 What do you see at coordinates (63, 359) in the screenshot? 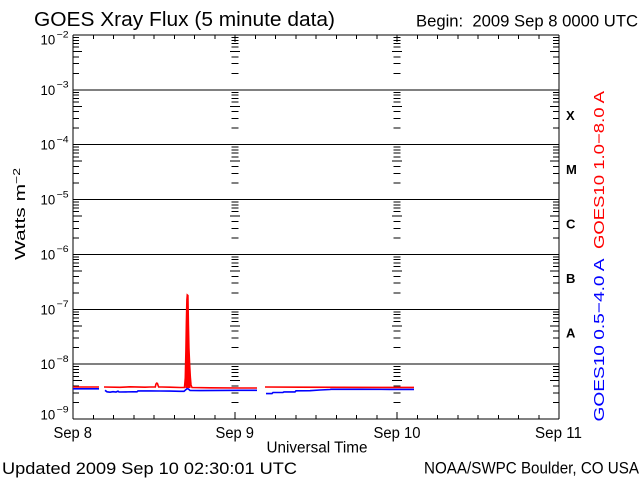
I see `svg-text: −8` at bounding box center [63, 359].